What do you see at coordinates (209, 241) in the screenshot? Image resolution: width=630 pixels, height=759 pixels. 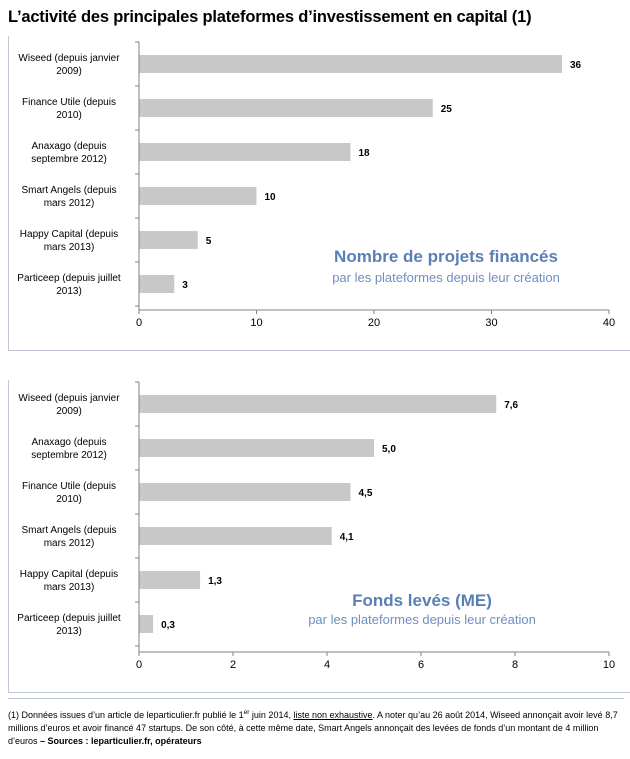 I see `value-label: 5` at bounding box center [209, 241].